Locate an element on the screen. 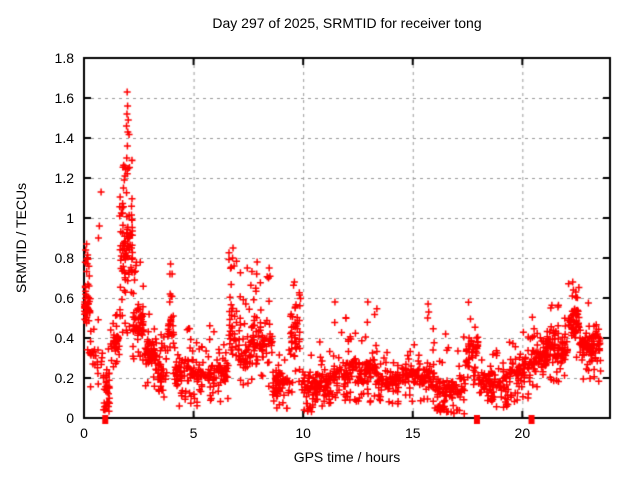 The width and height of the screenshot is (640, 480). y-tick-label: 1.6 is located at coordinates (64, 98).